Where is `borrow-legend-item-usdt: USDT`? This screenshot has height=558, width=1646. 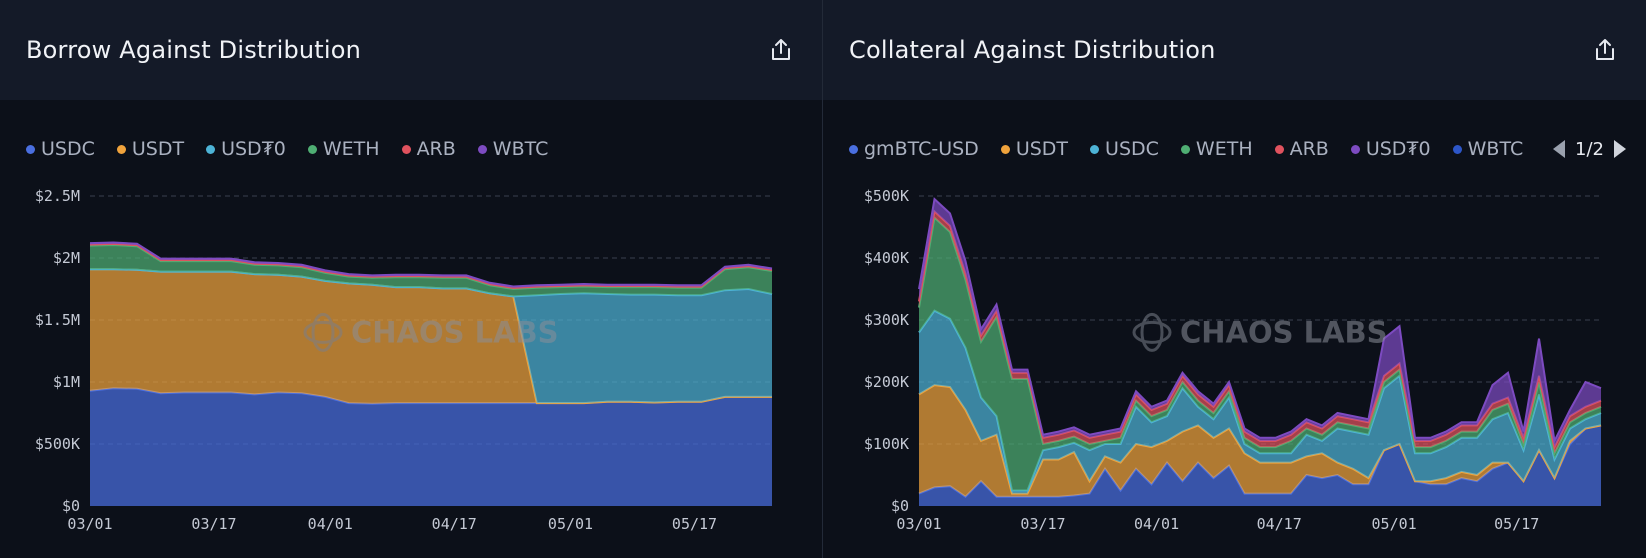 borrow-legend-item-usdt: USDT is located at coordinates (150, 149).